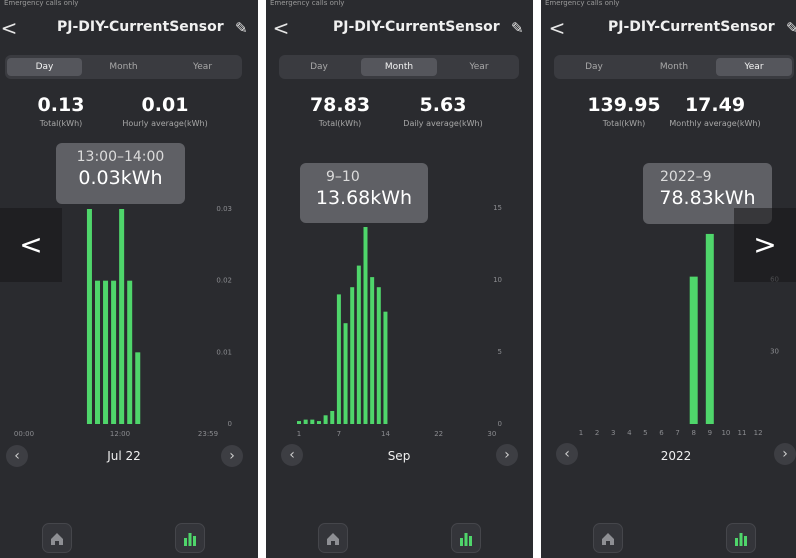 The height and width of the screenshot is (558, 796). What do you see at coordinates (742, 433) in the screenshot?
I see `x-tick-label: 11` at bounding box center [742, 433].